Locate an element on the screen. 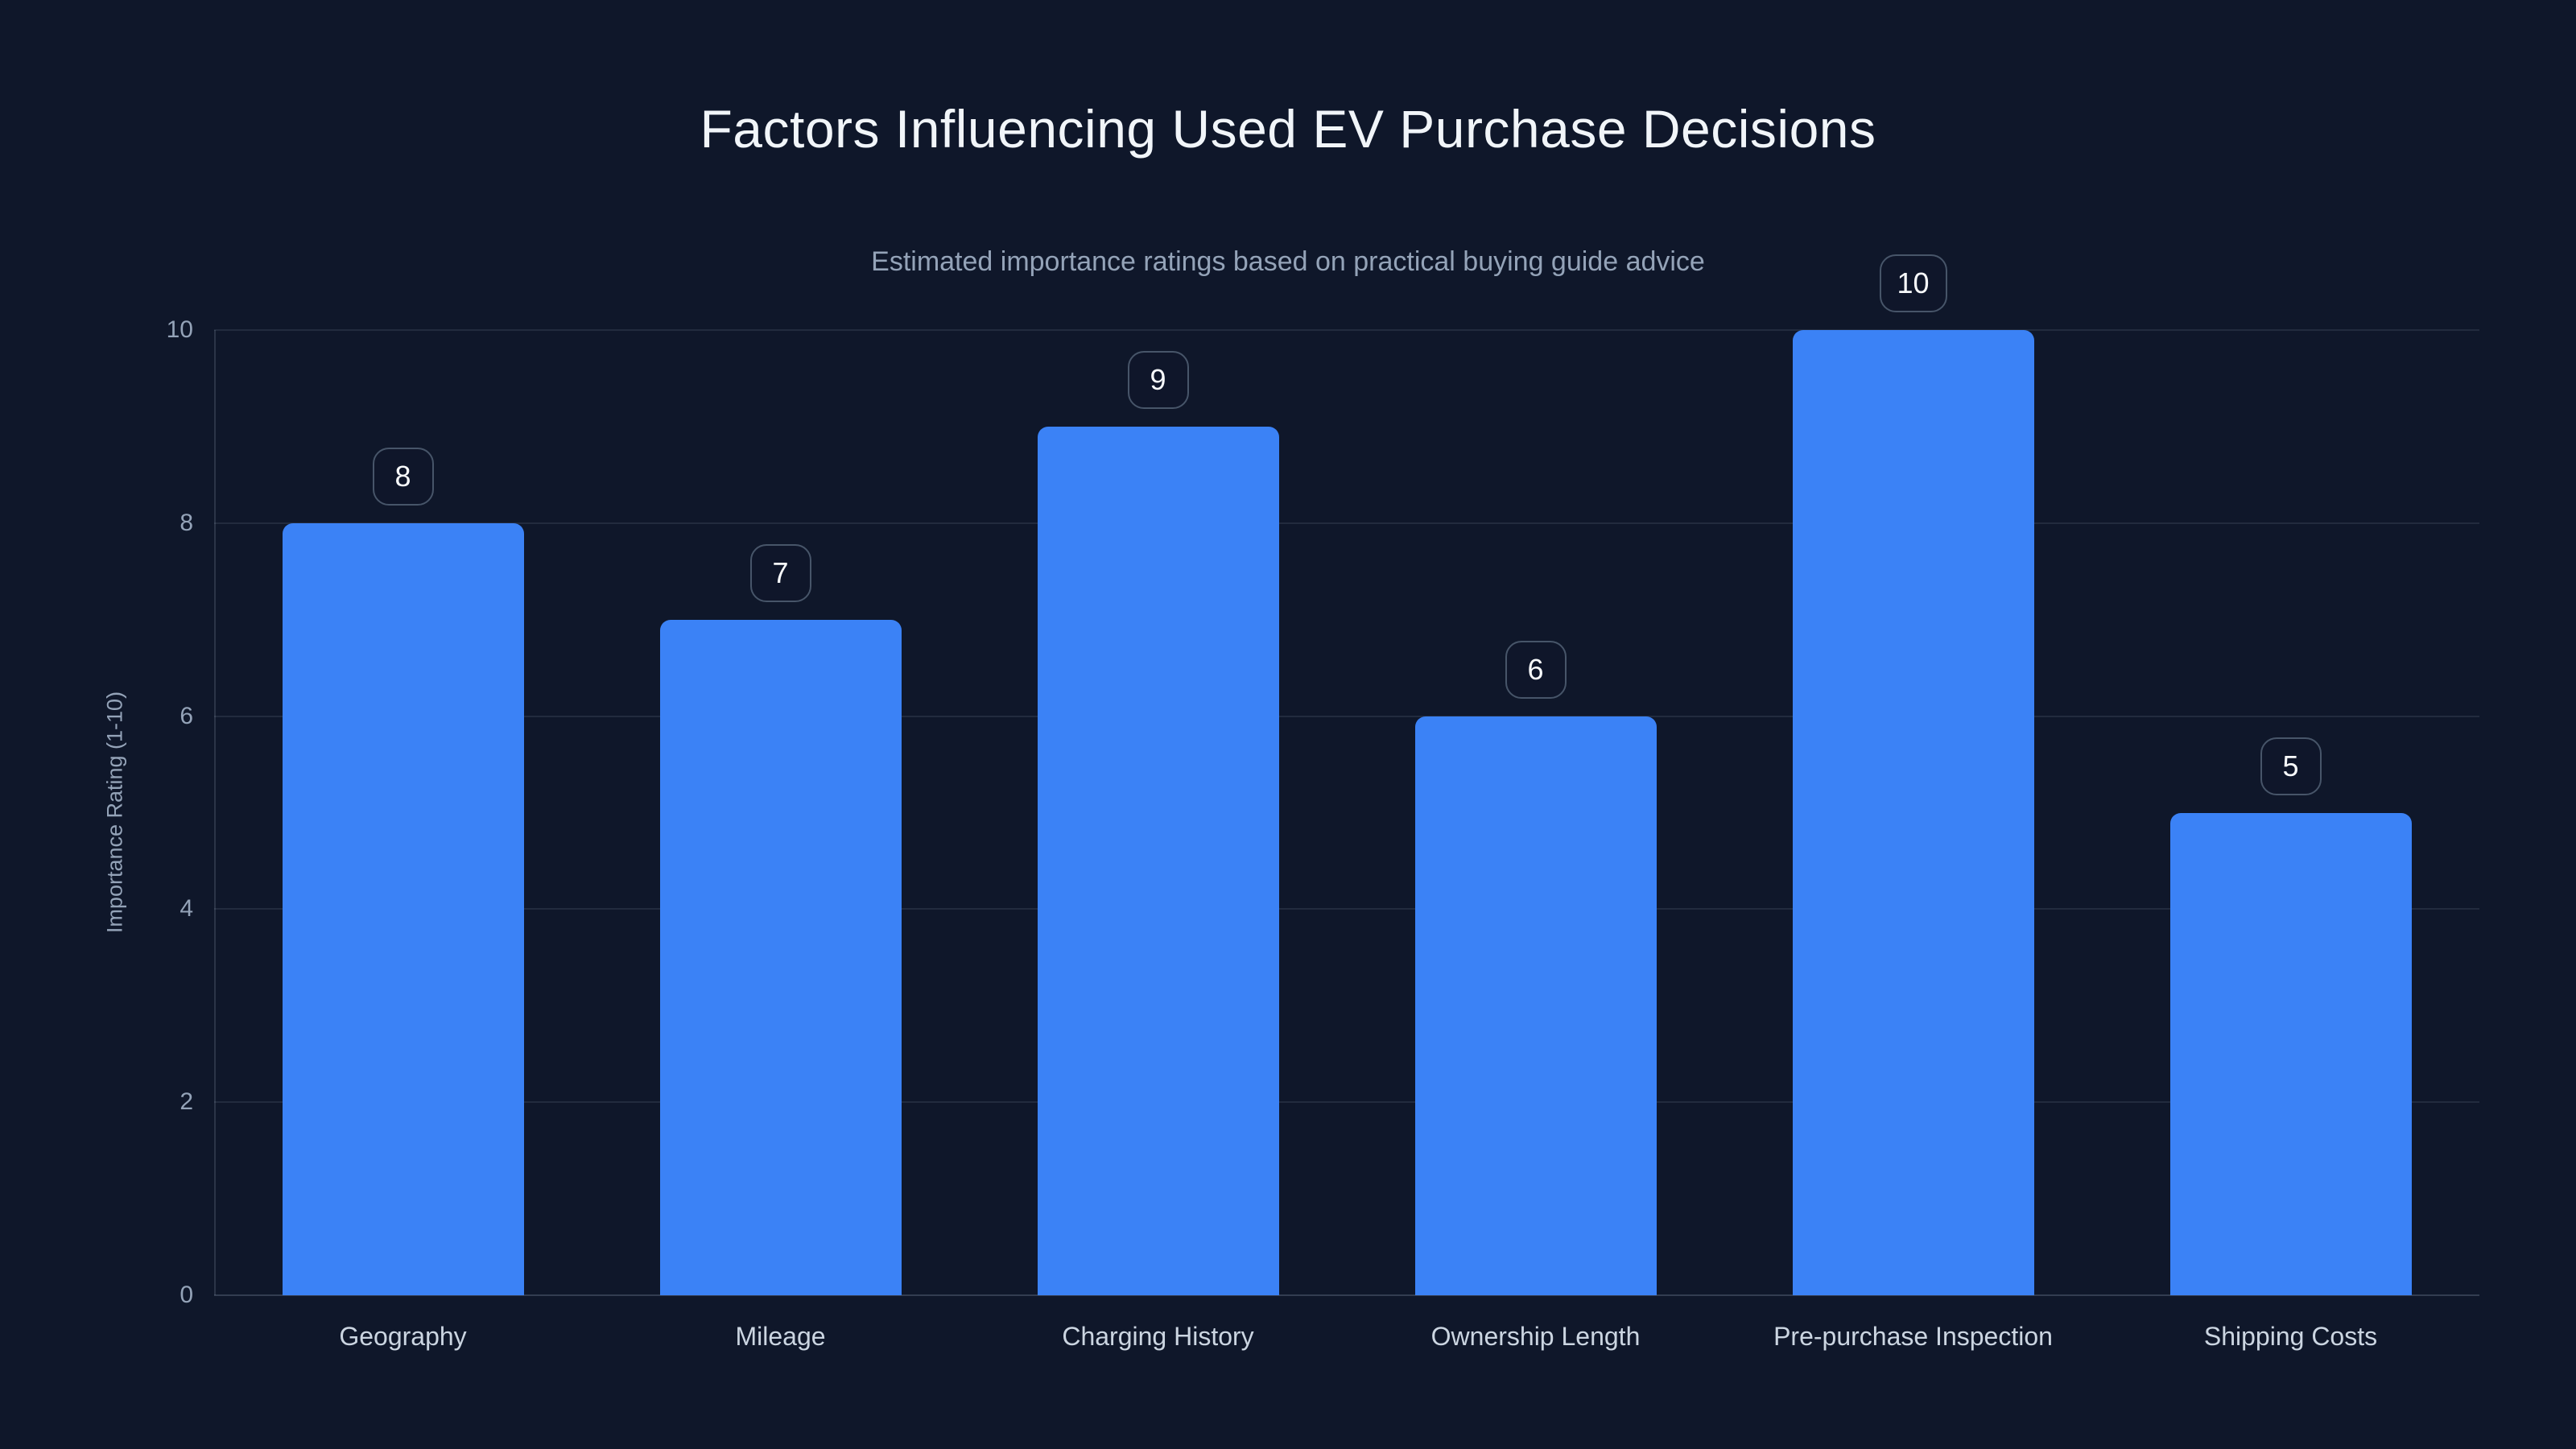 This screenshot has width=2576, height=1449. y-tick-label: 10 is located at coordinates (179, 329).